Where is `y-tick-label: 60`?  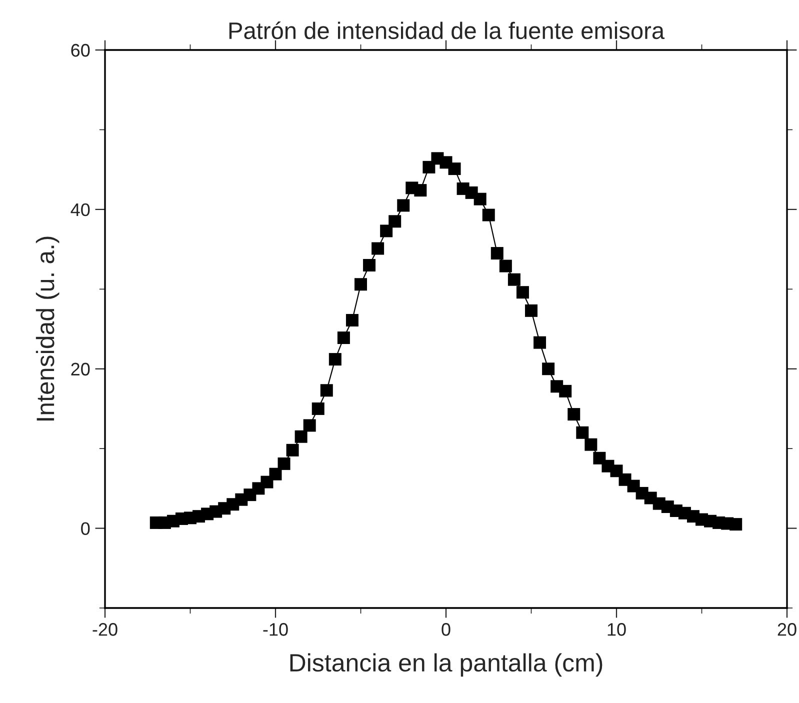 y-tick-label: 60 is located at coordinates (80, 50).